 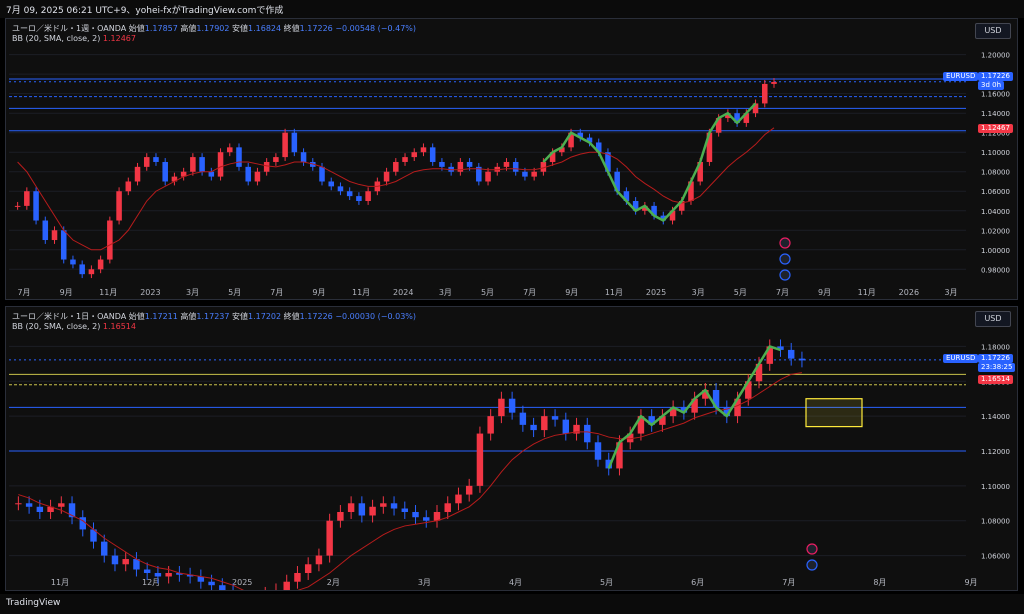 What do you see at coordinates (56, 38) in the screenshot?
I see `bb-label: BB (20, SMA, close, 2)` at bounding box center [56, 38].